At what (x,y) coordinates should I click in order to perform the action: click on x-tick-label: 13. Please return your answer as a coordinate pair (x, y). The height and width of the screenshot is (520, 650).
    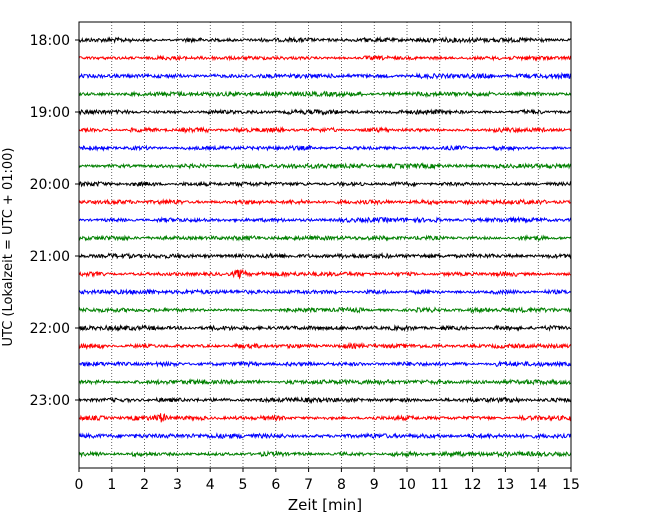
    Looking at the image, I should click on (505, 485).